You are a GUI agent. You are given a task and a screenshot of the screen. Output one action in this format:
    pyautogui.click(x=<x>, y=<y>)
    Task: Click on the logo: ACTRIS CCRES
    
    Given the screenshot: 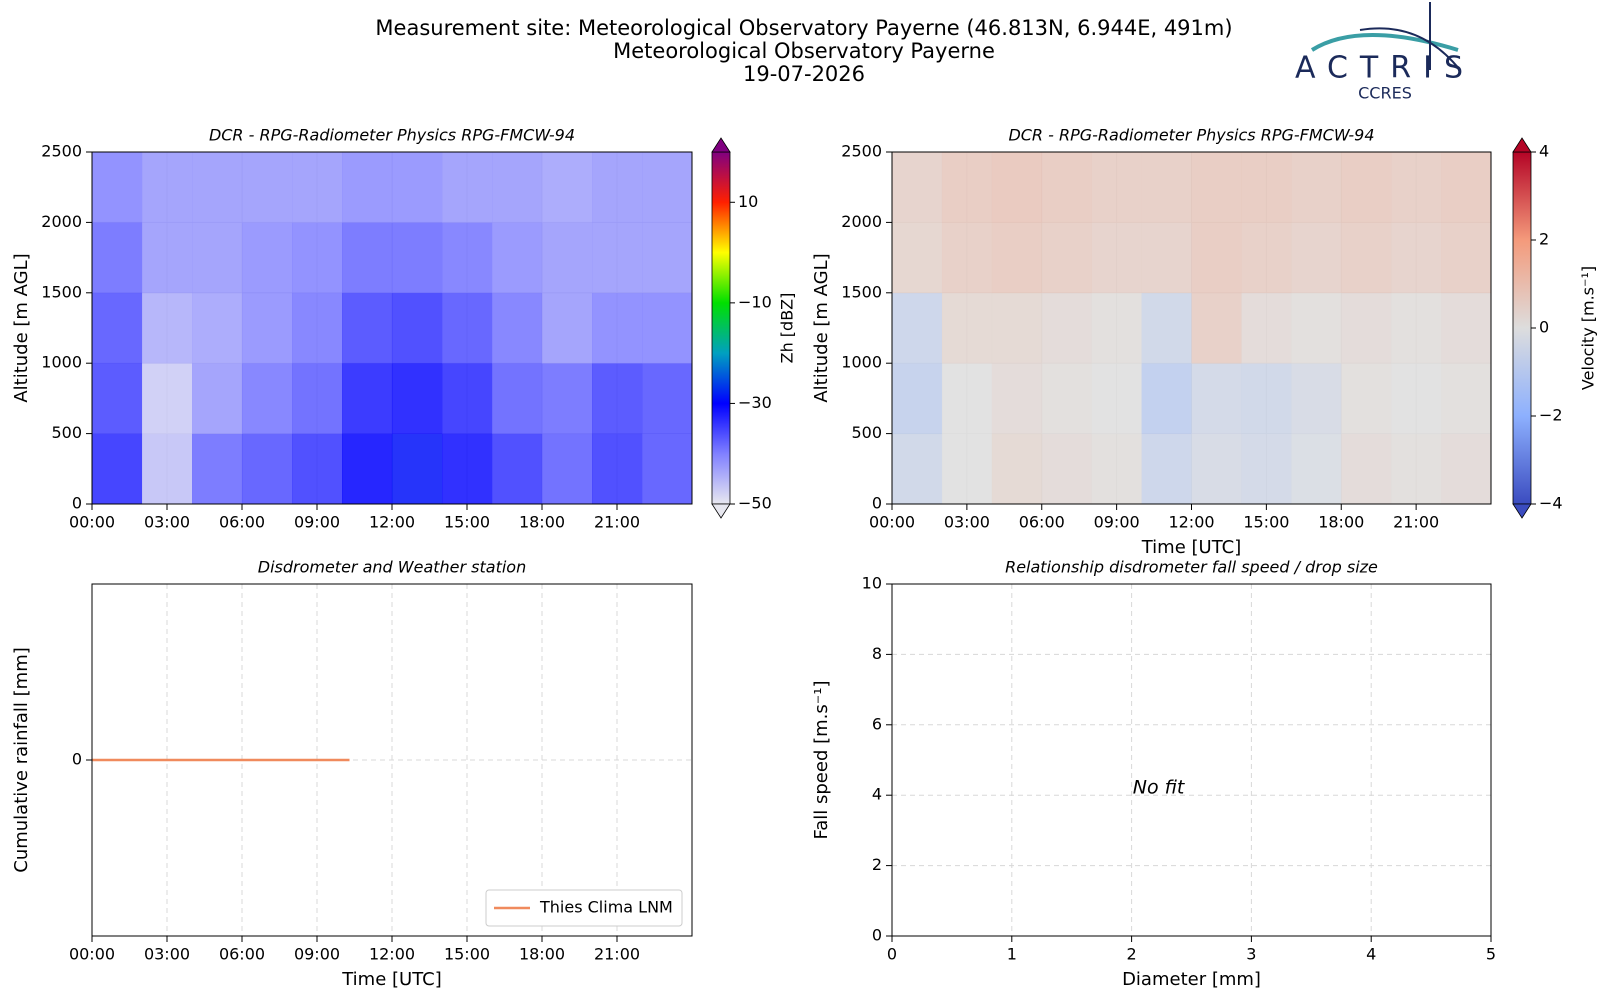 What is the action you would take?
    pyautogui.click(x=1385, y=52)
    